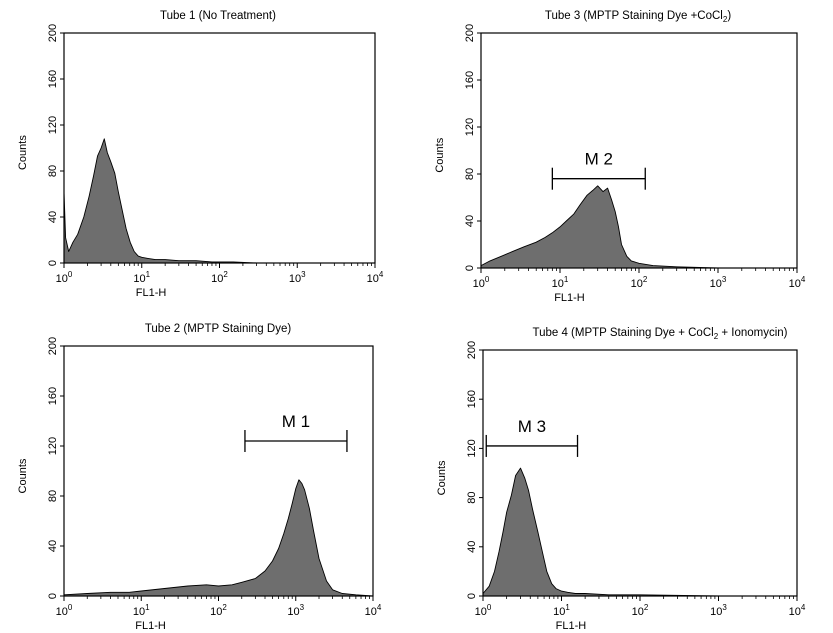 The image size is (833, 633). I want to click on panel-title-tail: ), so click(729, 16).